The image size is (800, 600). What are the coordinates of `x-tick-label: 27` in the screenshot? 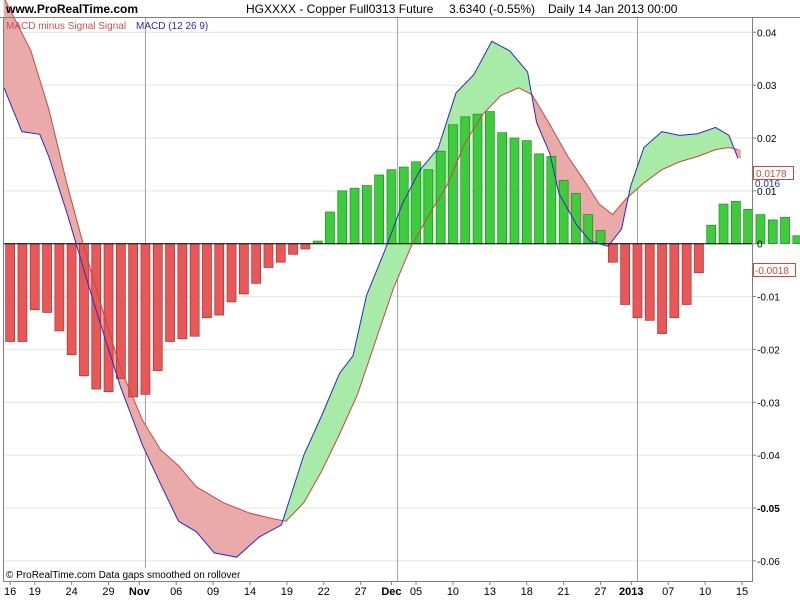 It's located at (361, 592).